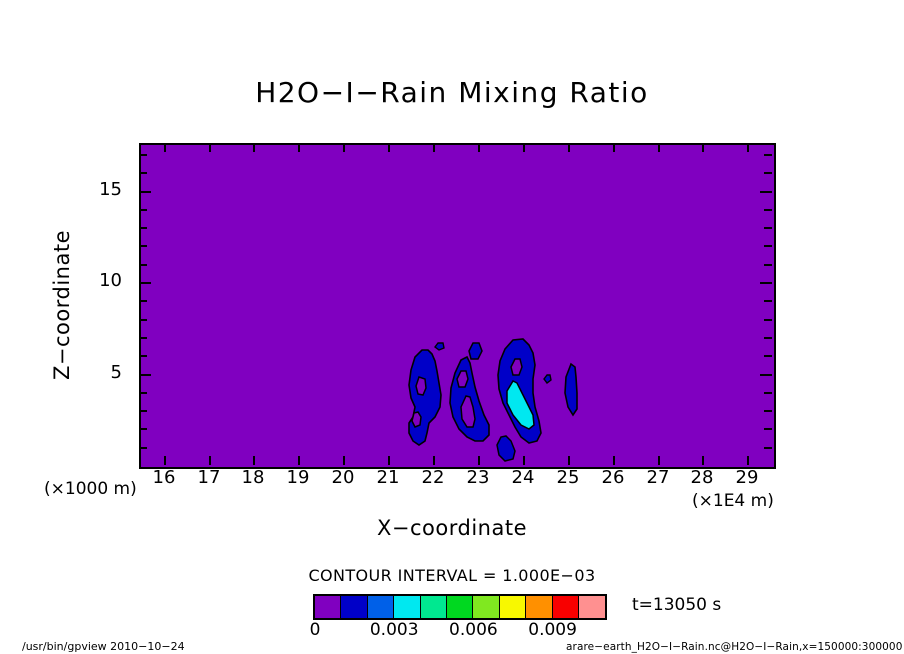  I want to click on x-tick-label: 19, so click(298, 477).